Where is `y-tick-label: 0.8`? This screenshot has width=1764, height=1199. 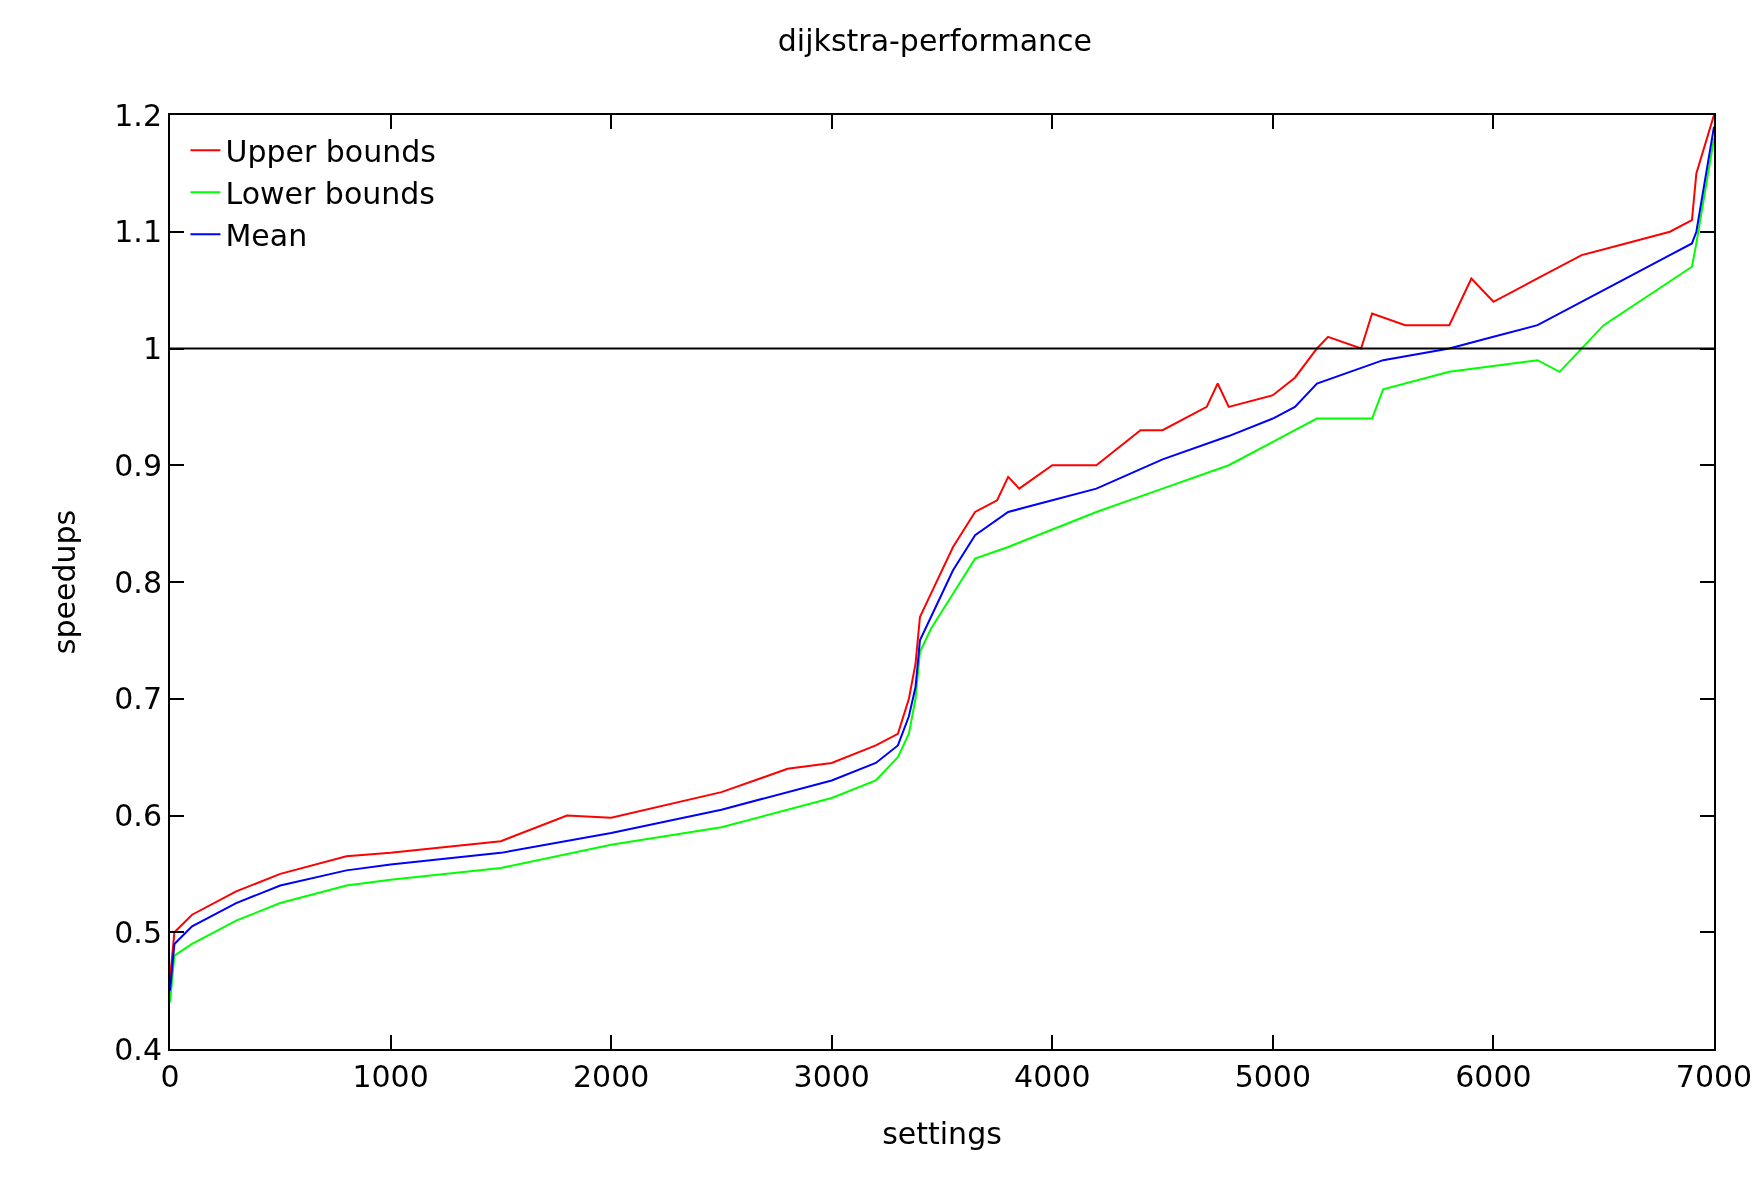 y-tick-label: 0.8 is located at coordinates (138, 582).